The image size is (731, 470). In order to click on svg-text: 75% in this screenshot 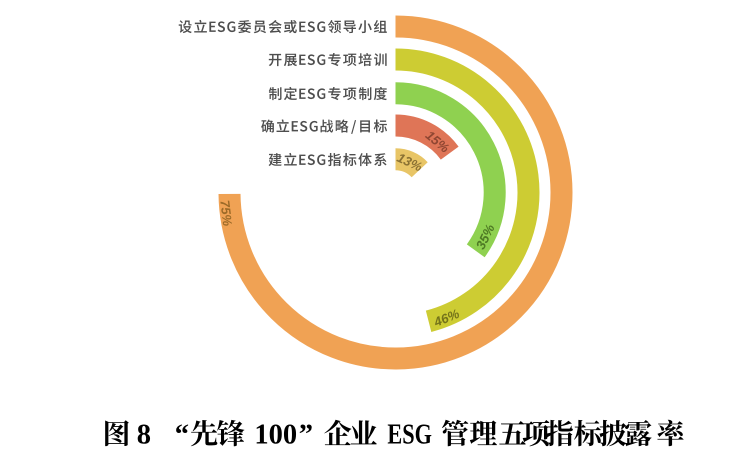, I will do `click(226, 213)`.